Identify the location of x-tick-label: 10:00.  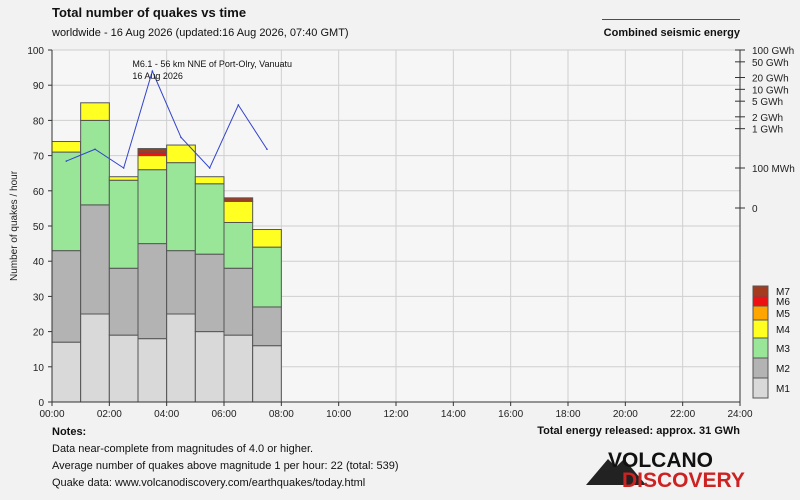
(338, 414).